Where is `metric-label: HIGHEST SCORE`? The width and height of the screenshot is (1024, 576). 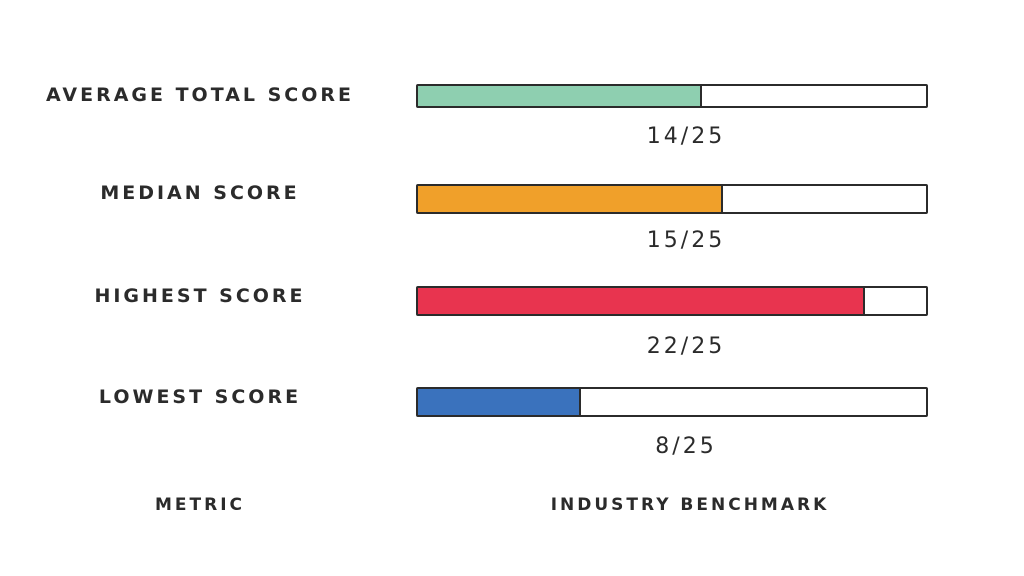
metric-label: HIGHEST SCORE is located at coordinates (200, 296).